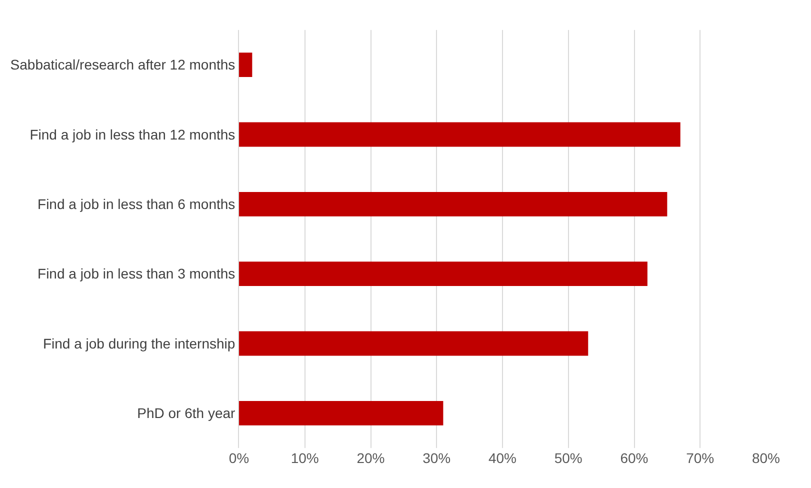  What do you see at coordinates (370, 458) in the screenshot?
I see `x-tick-label: 20%` at bounding box center [370, 458].